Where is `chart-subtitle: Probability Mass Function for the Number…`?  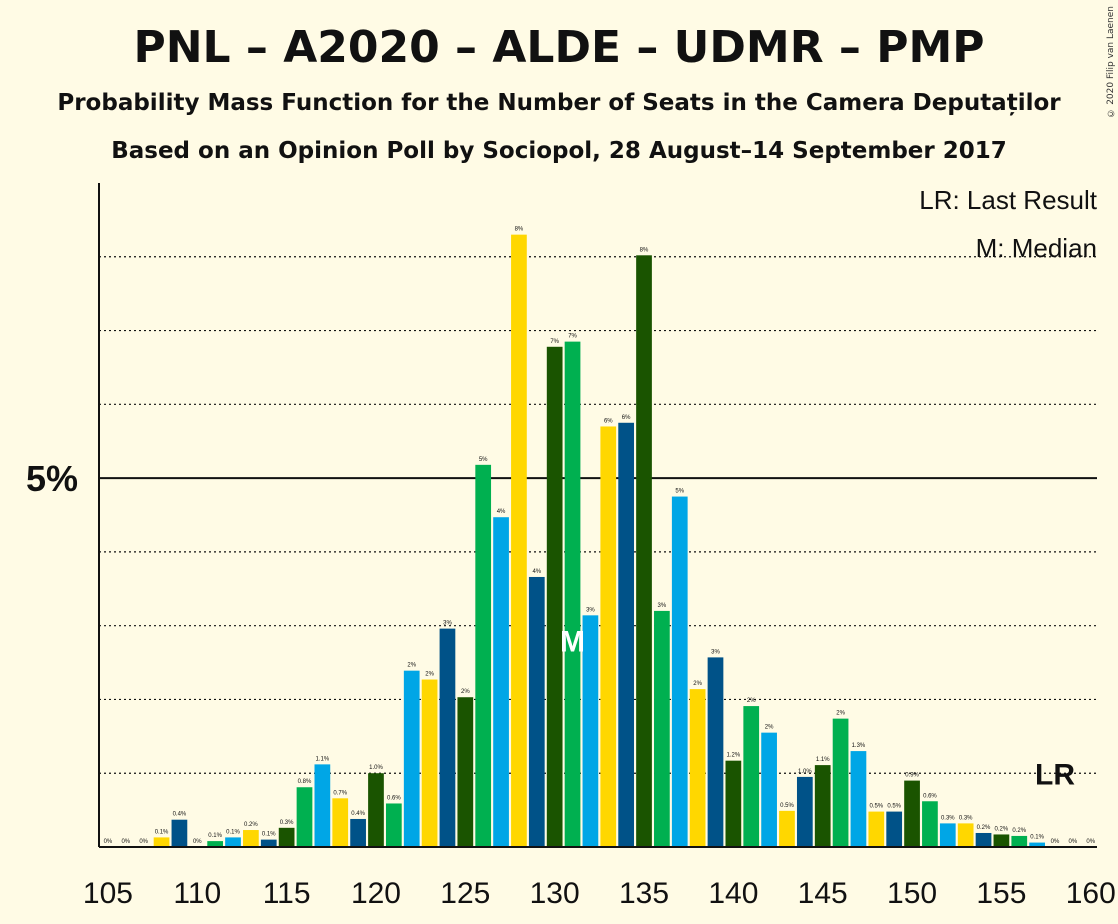
chart-subtitle: Probability Mass Function for the Number… is located at coordinates (559, 103).